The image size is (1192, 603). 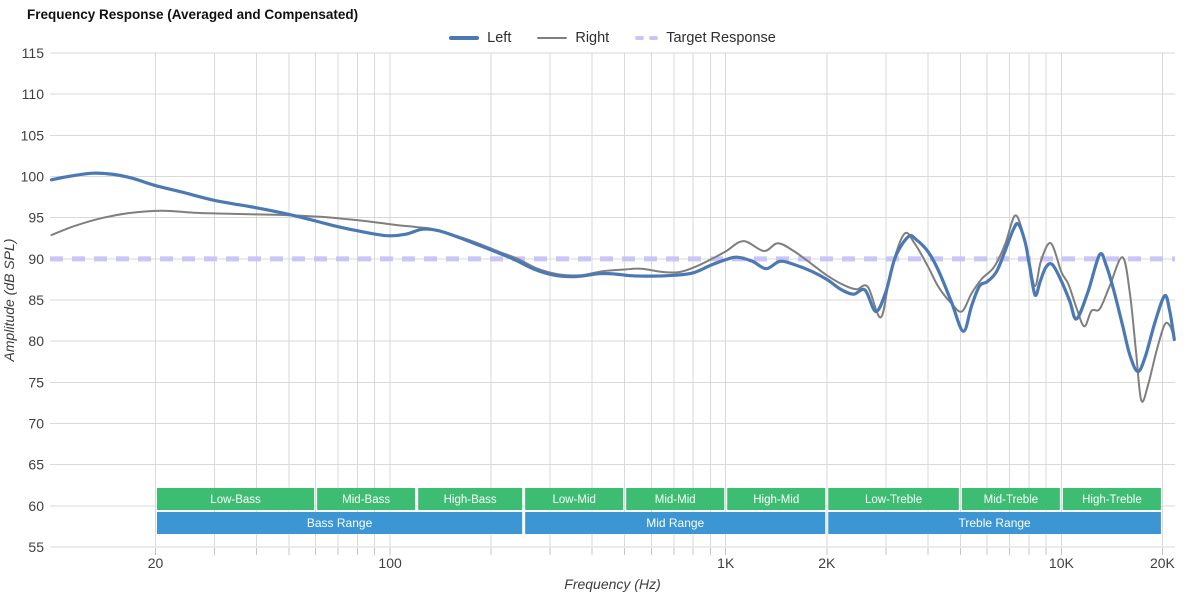 I want to click on svg-text: 110, so click(x=33, y=94).